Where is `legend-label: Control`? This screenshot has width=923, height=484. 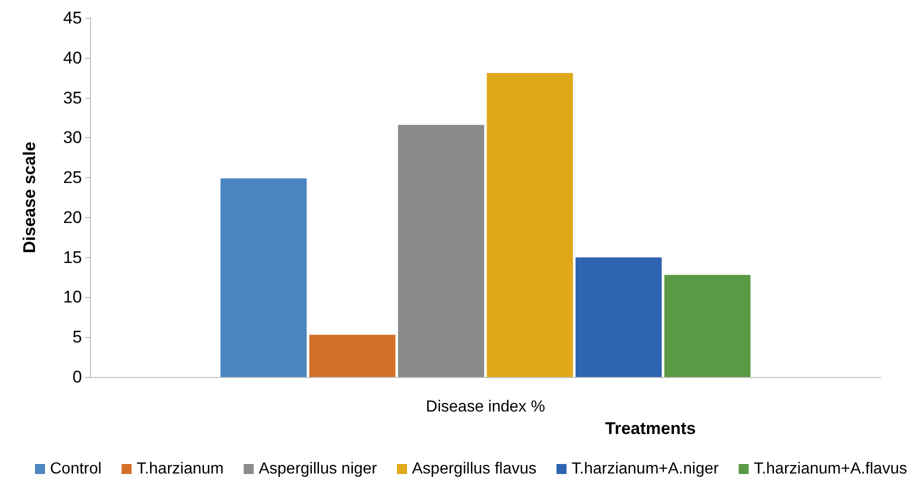
legend-label: Control is located at coordinates (76, 469).